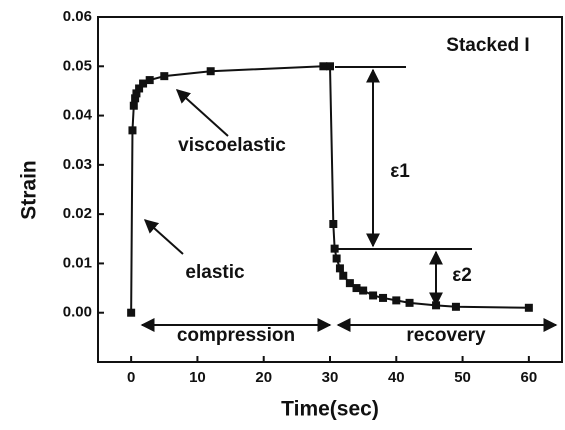 The image size is (565, 430). I want to click on x-tick-label: 20, so click(263, 377).